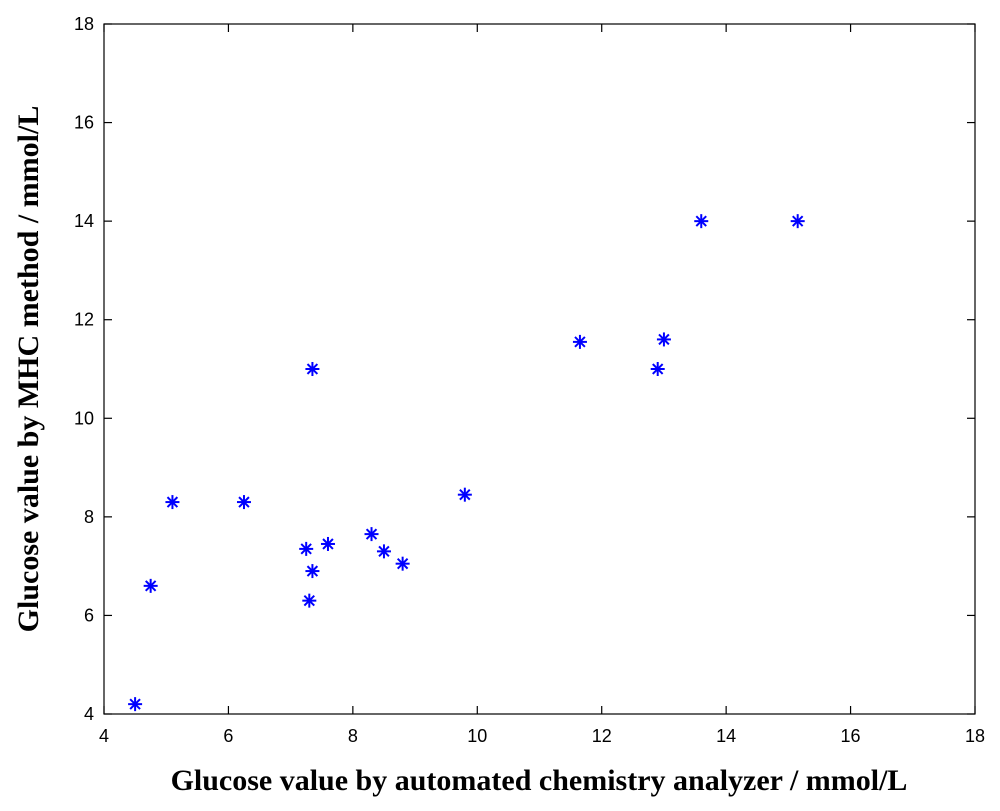 The height and width of the screenshot is (811, 1000). Describe the element at coordinates (104, 736) in the screenshot. I see `x-tick-label: 4` at that location.